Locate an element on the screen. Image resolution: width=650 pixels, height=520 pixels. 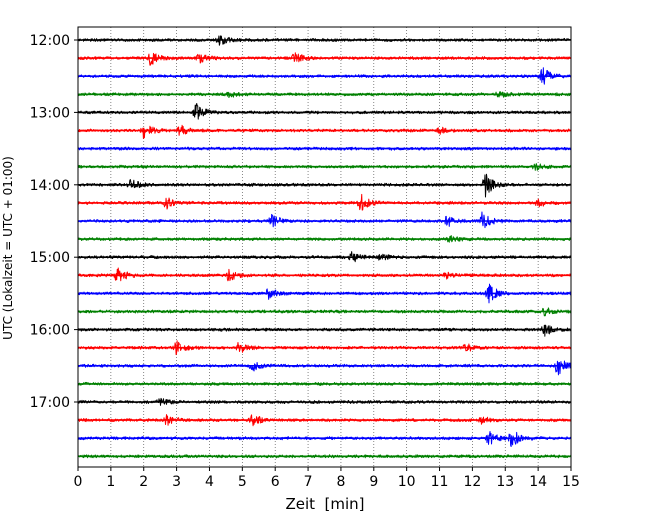
x-tick-label-7: 7 is located at coordinates (308, 482).